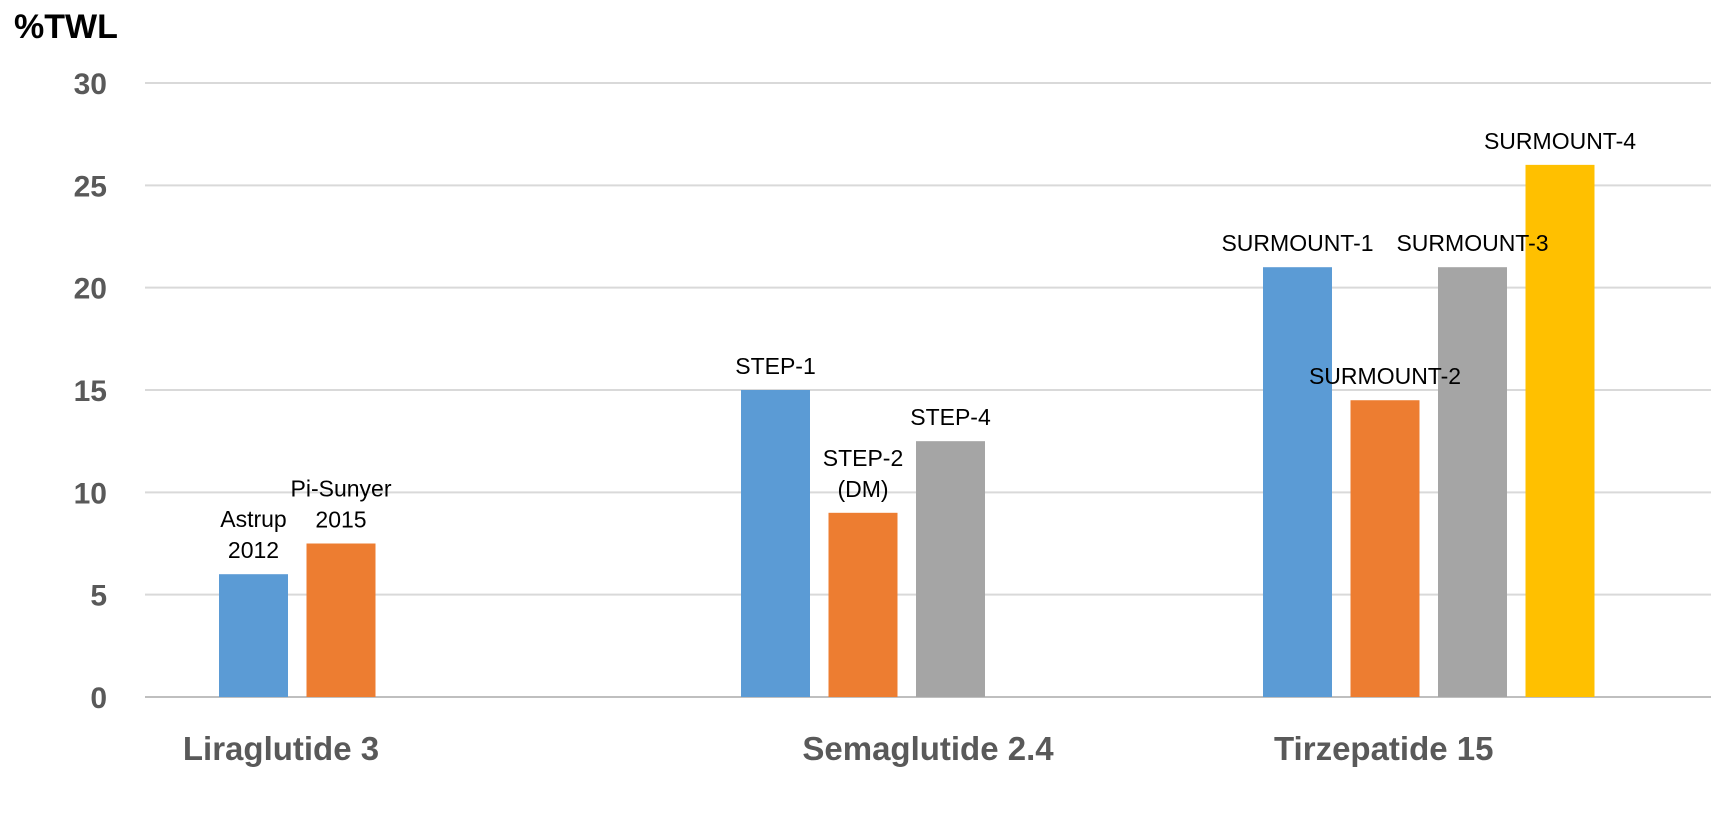 The image size is (1711, 837). Describe the element at coordinates (928, 748) in the screenshot. I see `x-category-label: Semaglutide 2.4` at that location.